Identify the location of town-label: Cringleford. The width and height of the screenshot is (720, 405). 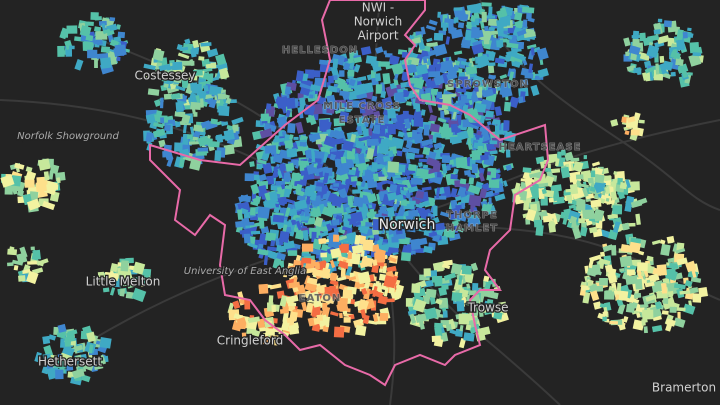
(250, 341).